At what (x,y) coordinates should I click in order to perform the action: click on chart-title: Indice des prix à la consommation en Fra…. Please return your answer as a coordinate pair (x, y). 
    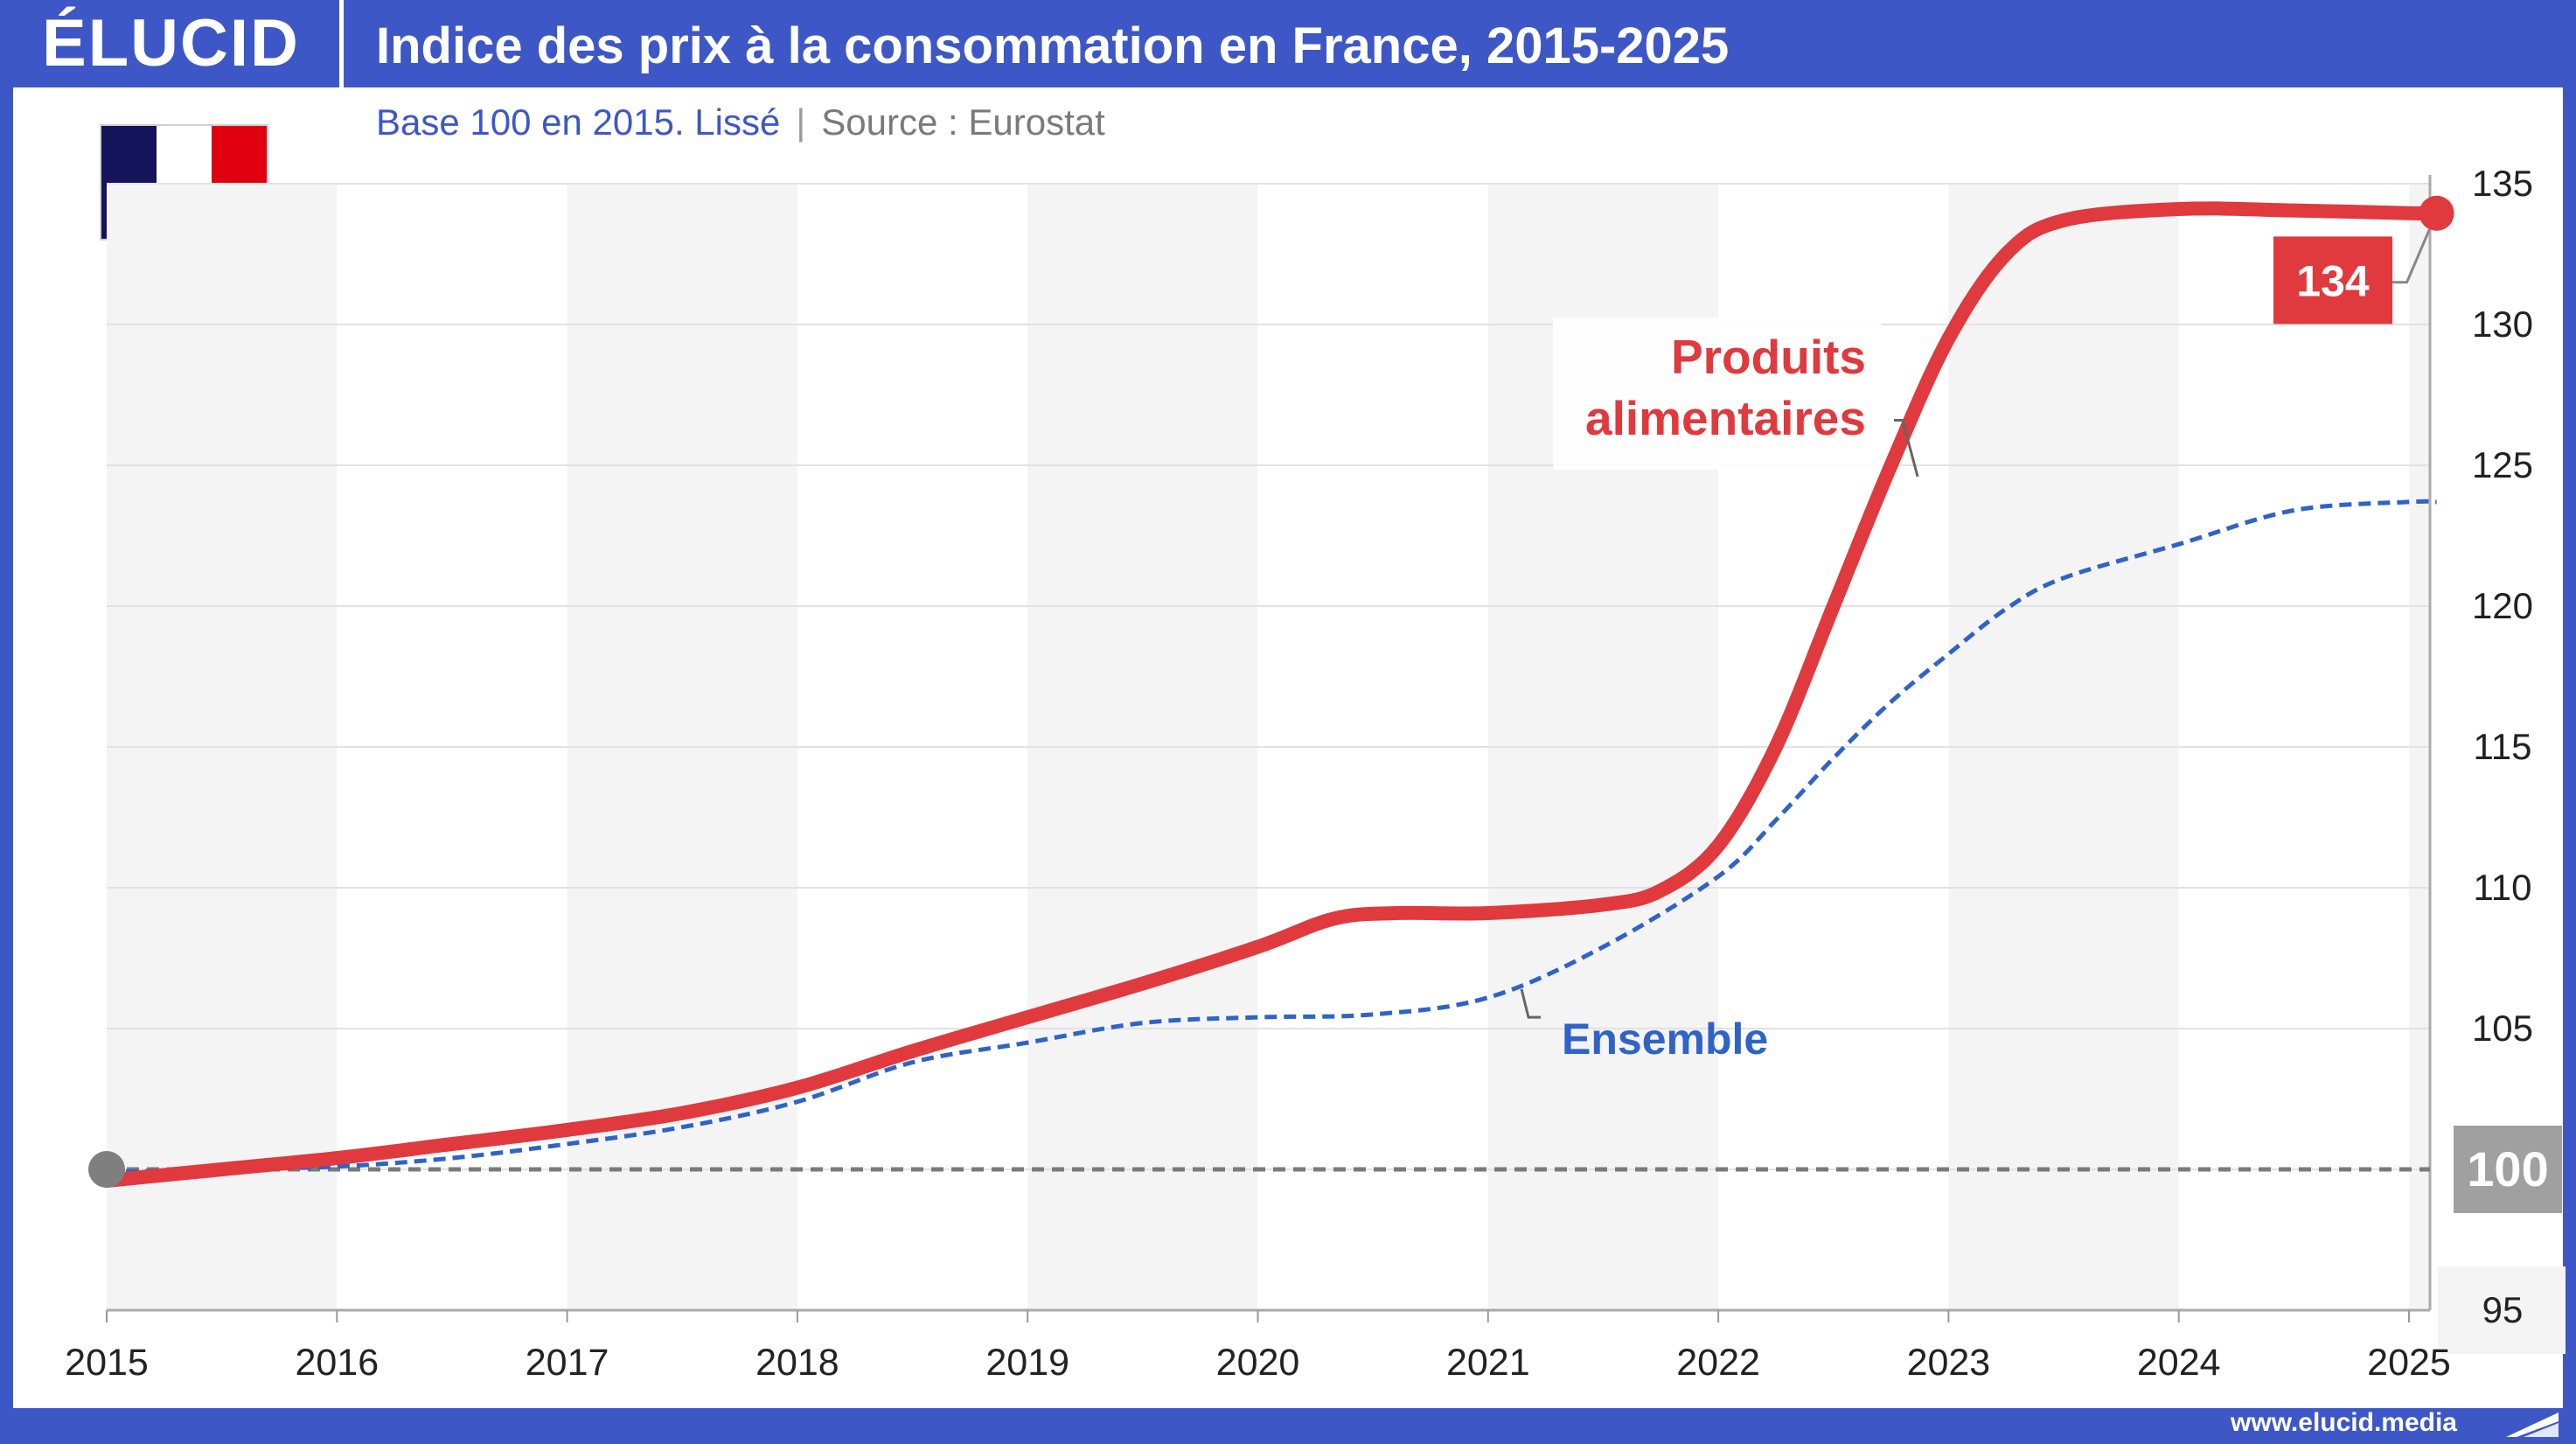
    Looking at the image, I should click on (1053, 45).